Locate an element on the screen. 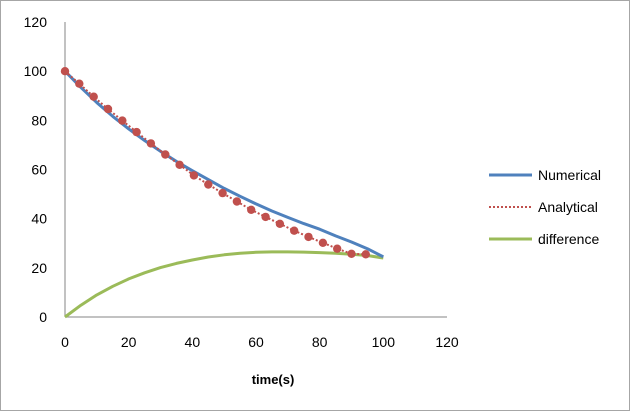  y-tick-label: 60 is located at coordinates (39, 170).